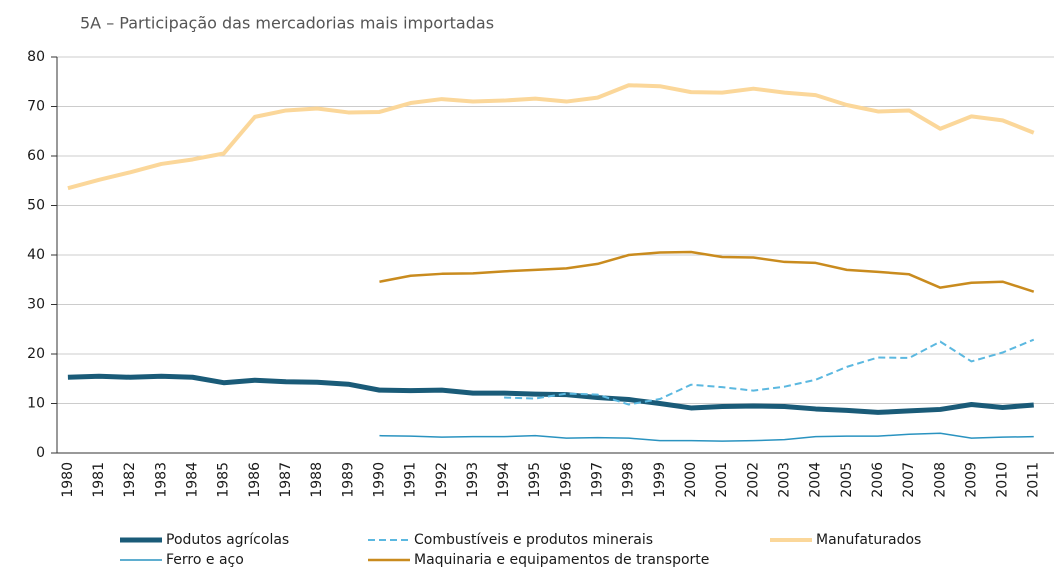 Image resolution: width=1054 pixels, height=572 pixels. Describe the element at coordinates (660, 480) in the screenshot. I see `x-tick-label: 1999` at that location.